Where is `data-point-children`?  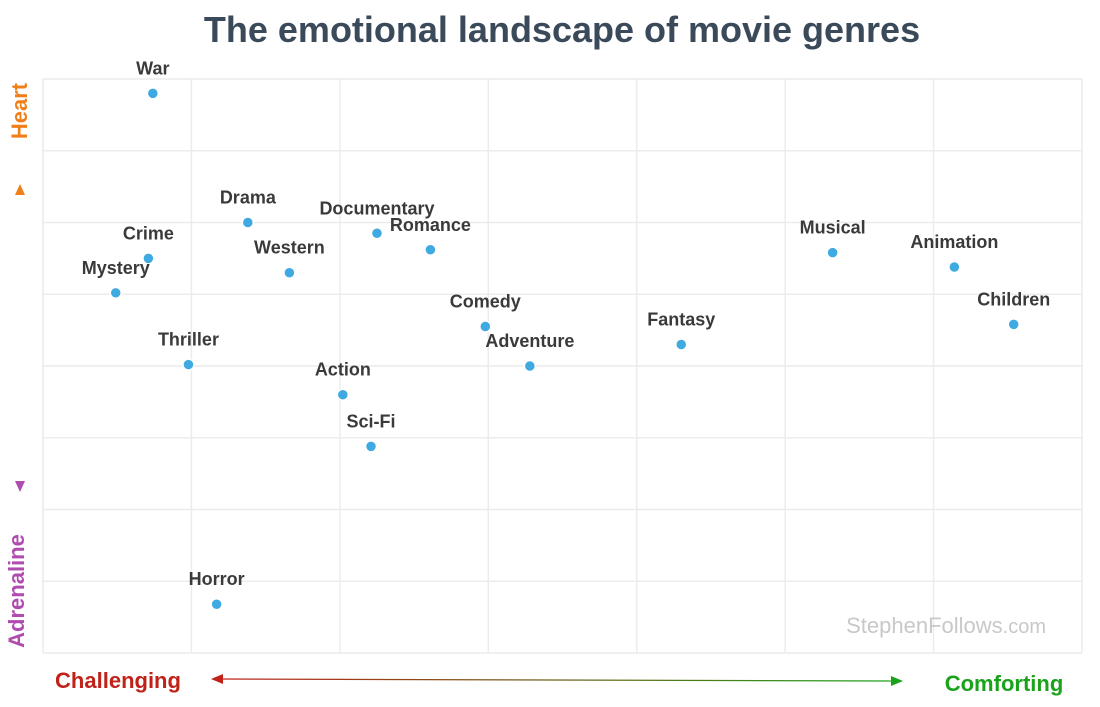
data-point-children is located at coordinates (1013, 324).